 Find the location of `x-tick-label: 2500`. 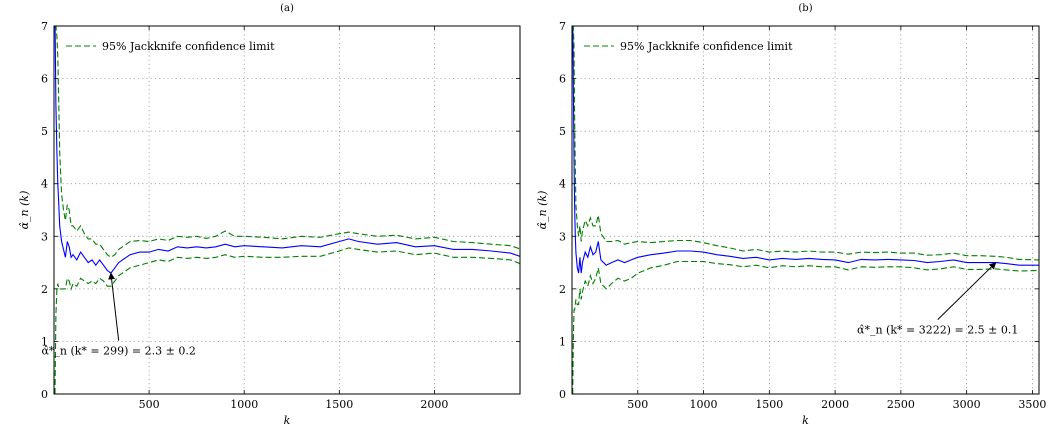

x-tick-label: 2500 is located at coordinates (901, 404).